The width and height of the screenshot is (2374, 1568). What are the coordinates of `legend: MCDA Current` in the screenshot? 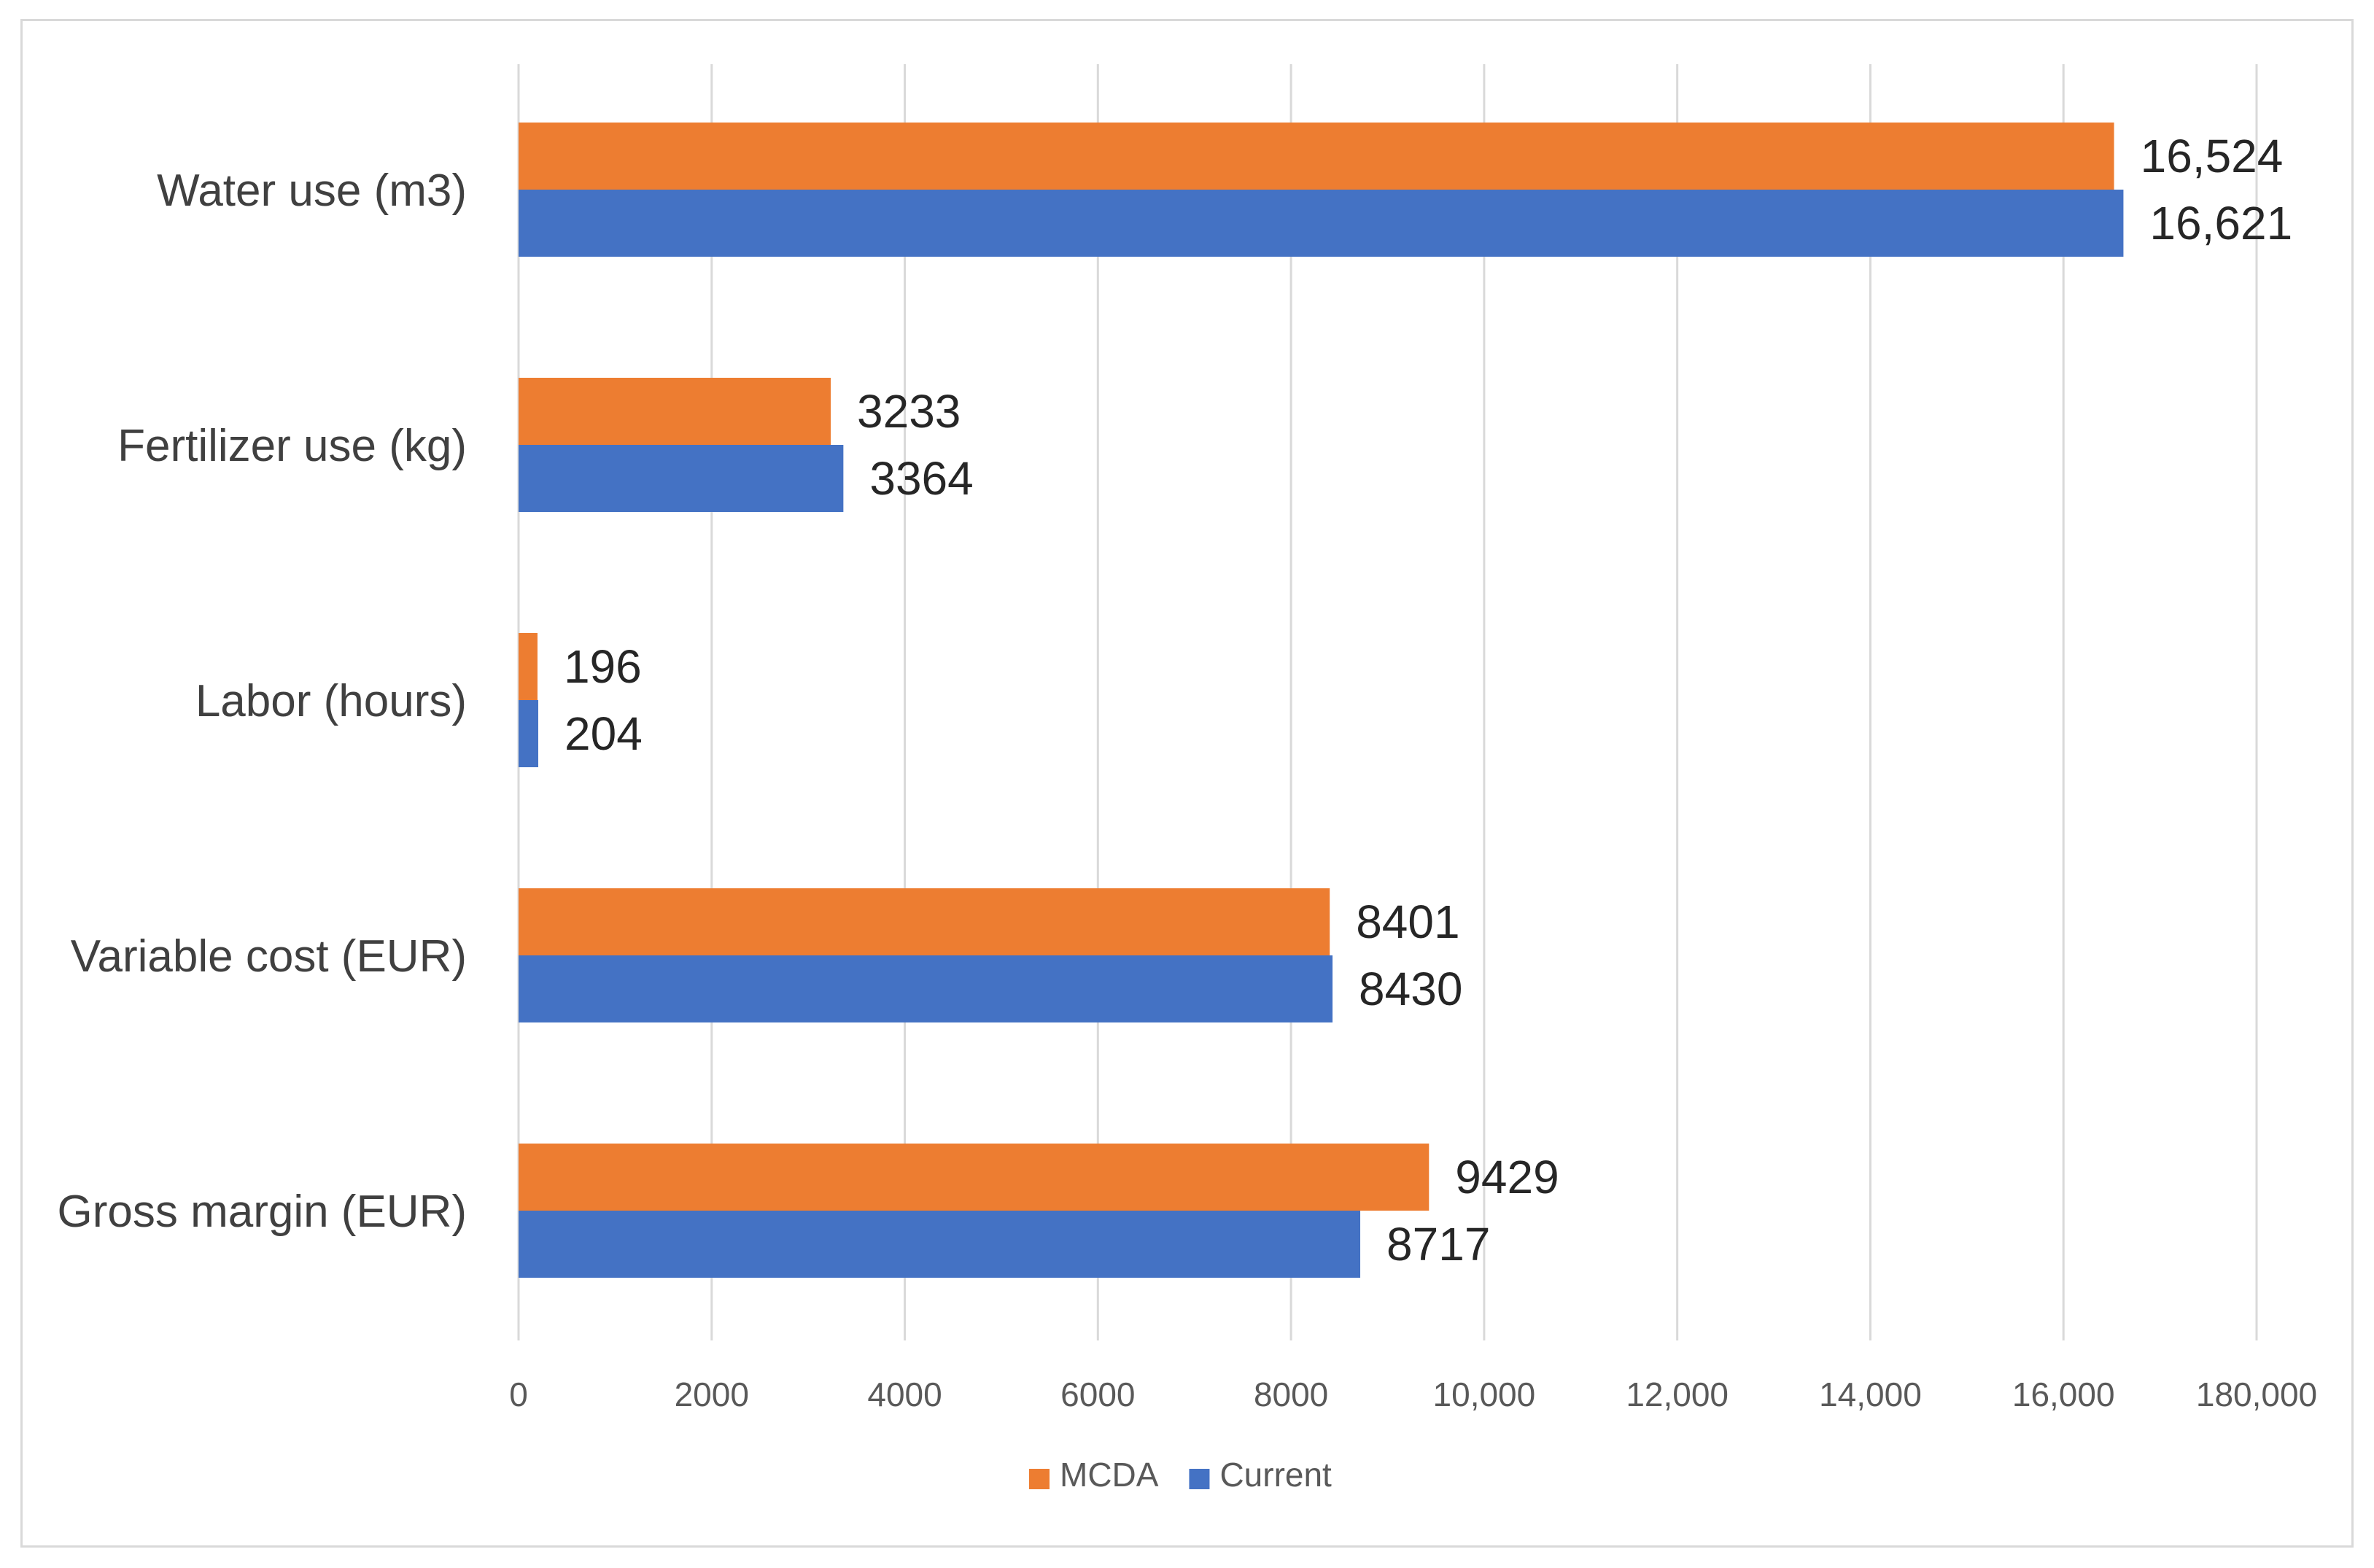 It's located at (1180, 1475).